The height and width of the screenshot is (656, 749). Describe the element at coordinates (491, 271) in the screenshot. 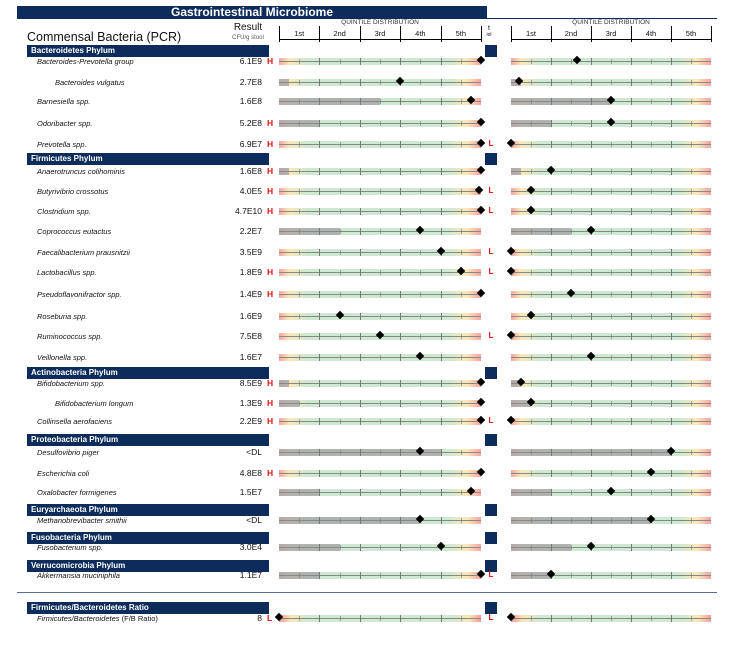

I see `low-flag: L` at that location.